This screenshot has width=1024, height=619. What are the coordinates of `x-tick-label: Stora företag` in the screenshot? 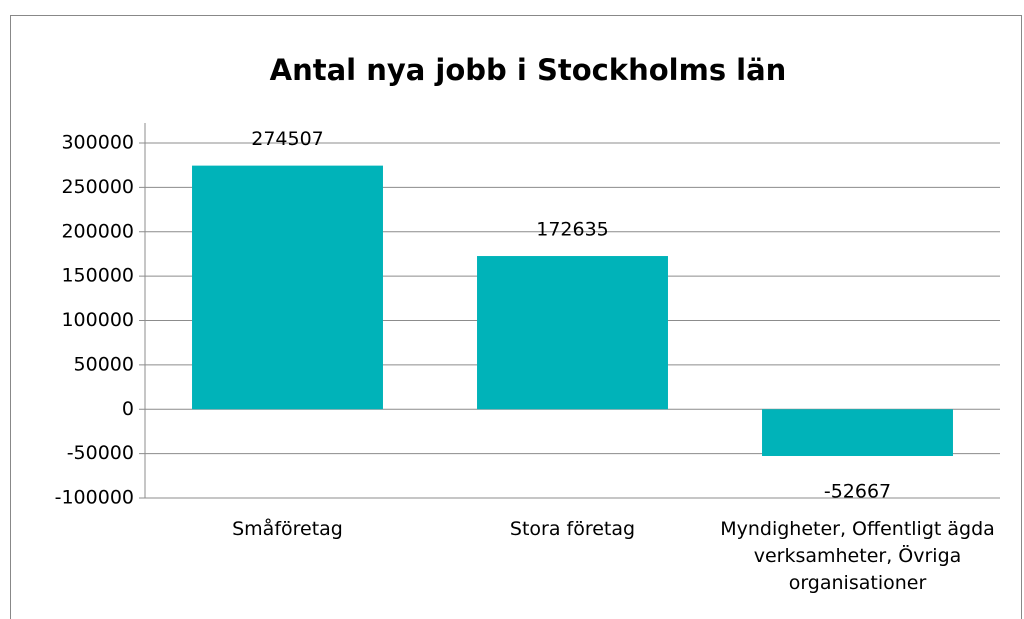 It's located at (572, 529).